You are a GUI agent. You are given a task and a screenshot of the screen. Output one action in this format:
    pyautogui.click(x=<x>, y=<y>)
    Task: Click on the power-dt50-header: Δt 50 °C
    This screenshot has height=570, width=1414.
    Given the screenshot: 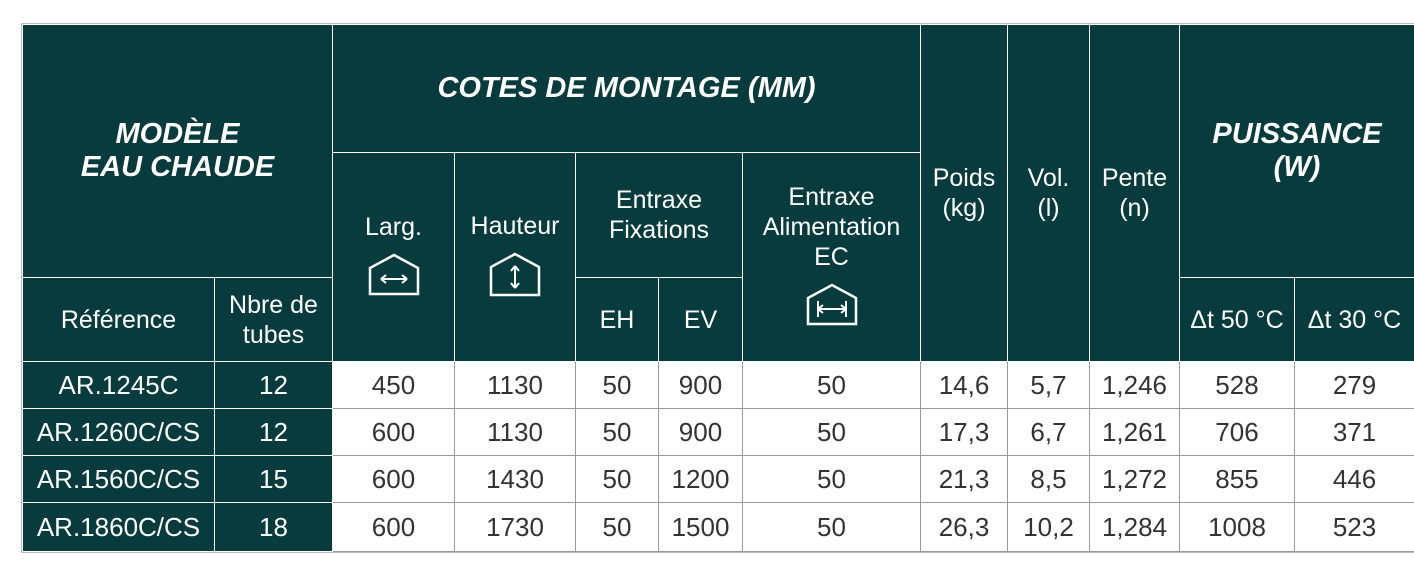 What is the action you would take?
    pyautogui.click(x=1237, y=319)
    